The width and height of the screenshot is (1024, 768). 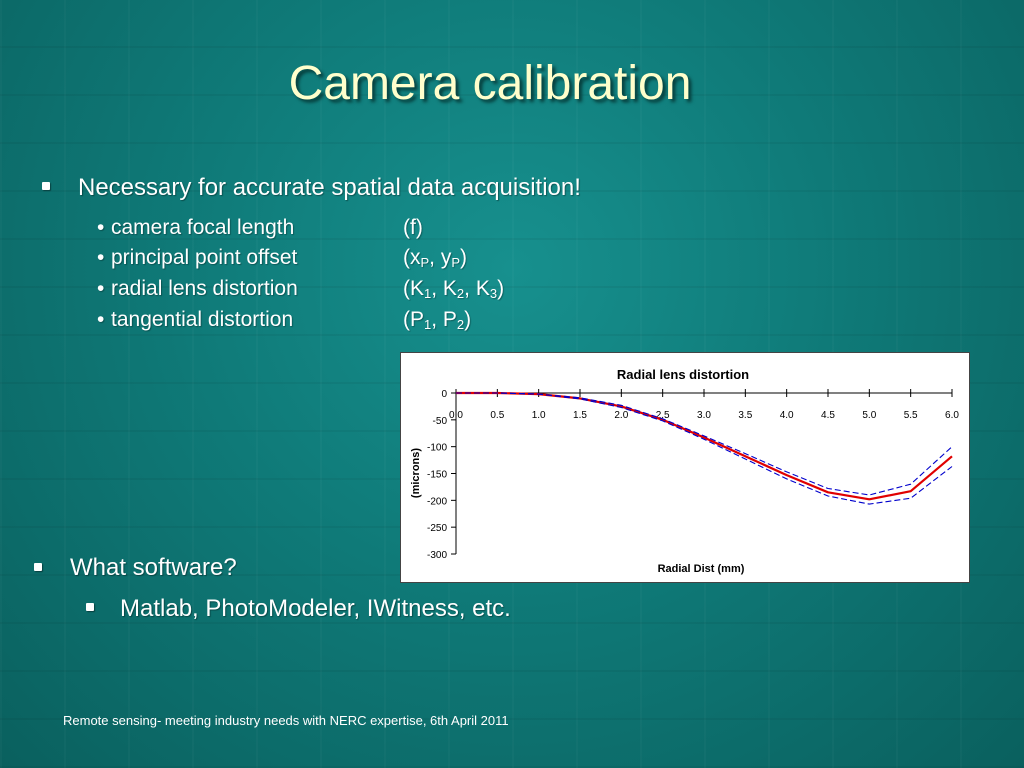 What do you see at coordinates (437, 528) in the screenshot?
I see `y-tick-label: -250` at bounding box center [437, 528].